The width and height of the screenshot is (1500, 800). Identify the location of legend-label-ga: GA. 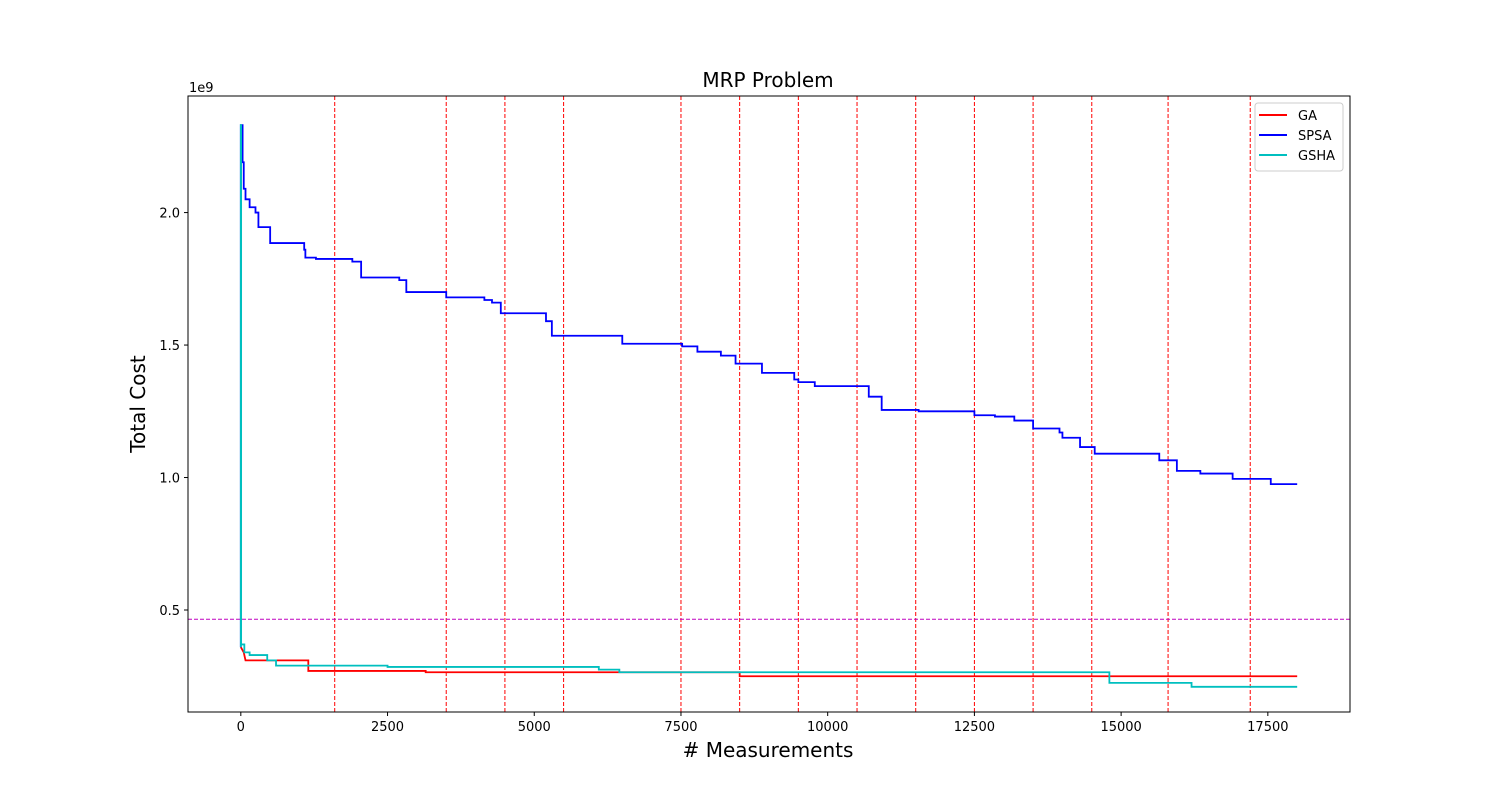
(1307, 116).